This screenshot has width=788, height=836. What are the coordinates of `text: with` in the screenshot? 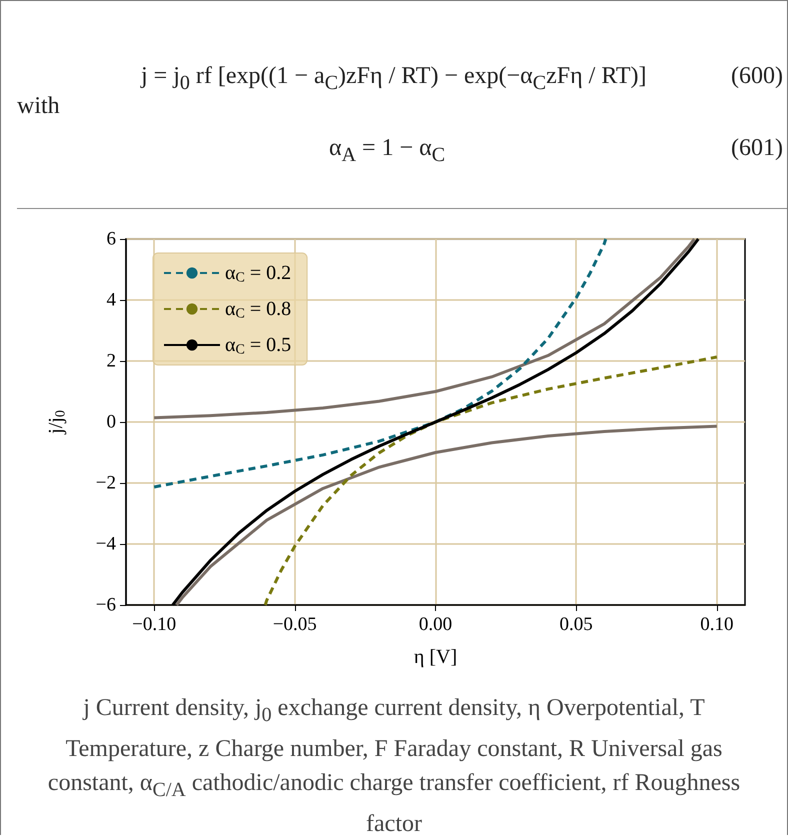 It's located at (38, 106).